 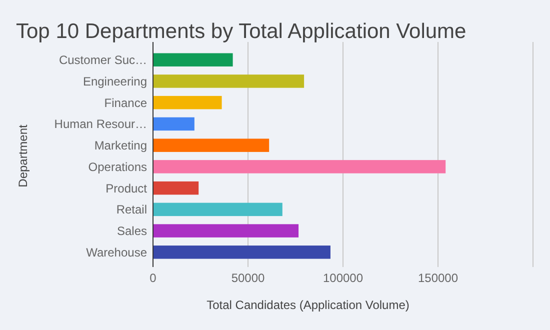 I want to click on x-tick-label: 50000, so click(x=248, y=278).